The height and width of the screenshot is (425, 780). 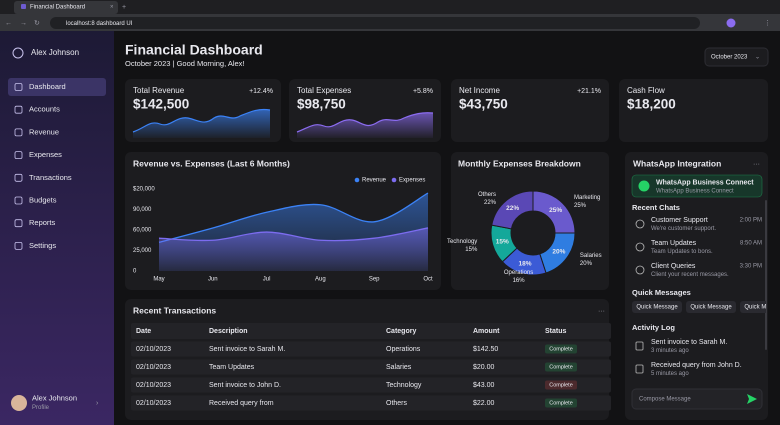 What do you see at coordinates (591, 256) in the screenshot?
I see `slice-name: Salaries` at bounding box center [591, 256].